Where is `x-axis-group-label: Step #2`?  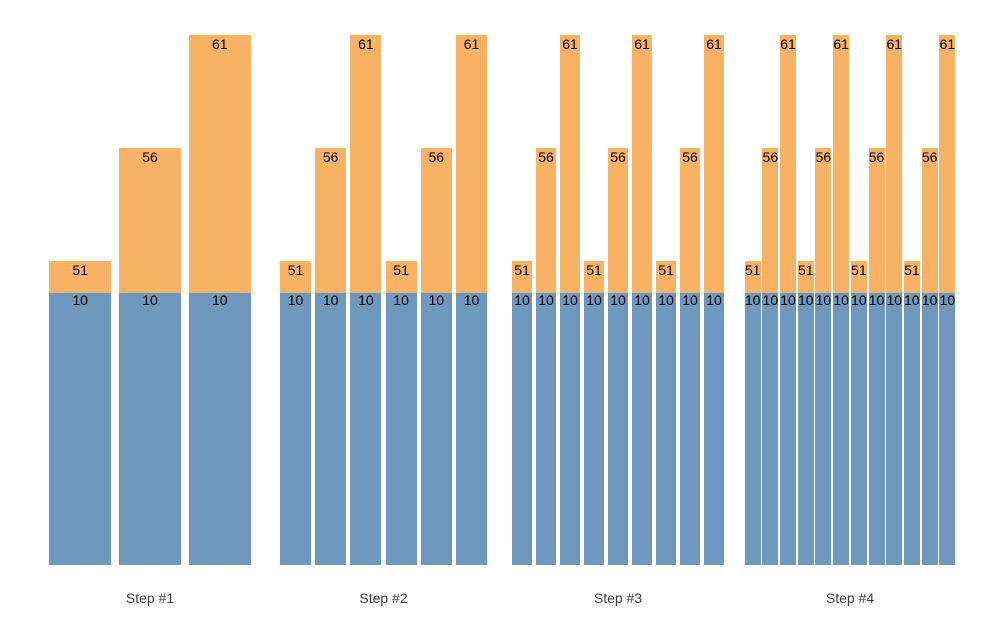
x-axis-group-label: Step #2 is located at coordinates (383, 598).